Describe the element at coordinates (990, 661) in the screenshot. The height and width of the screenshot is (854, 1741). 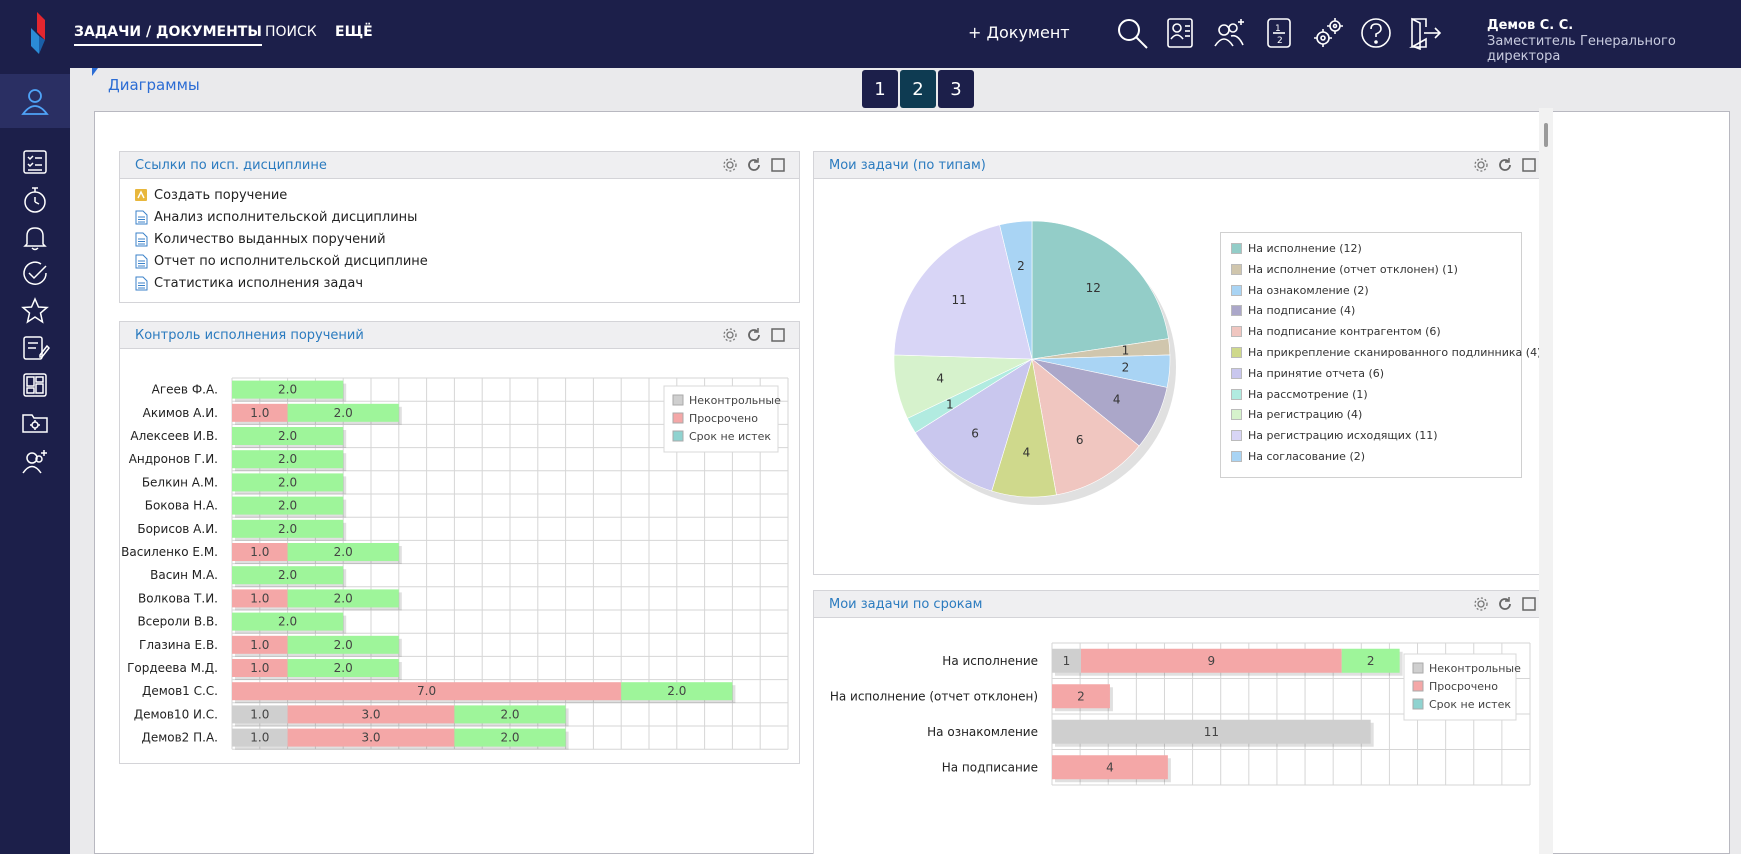
I see `category-label: На исполнение` at that location.